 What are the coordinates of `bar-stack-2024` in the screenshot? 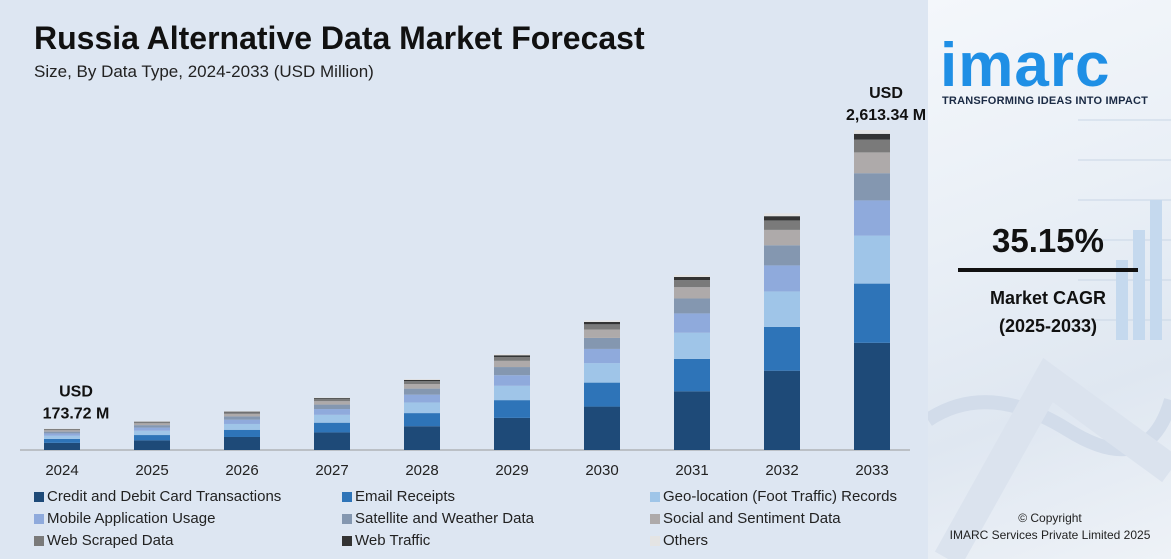 It's located at (62, 439).